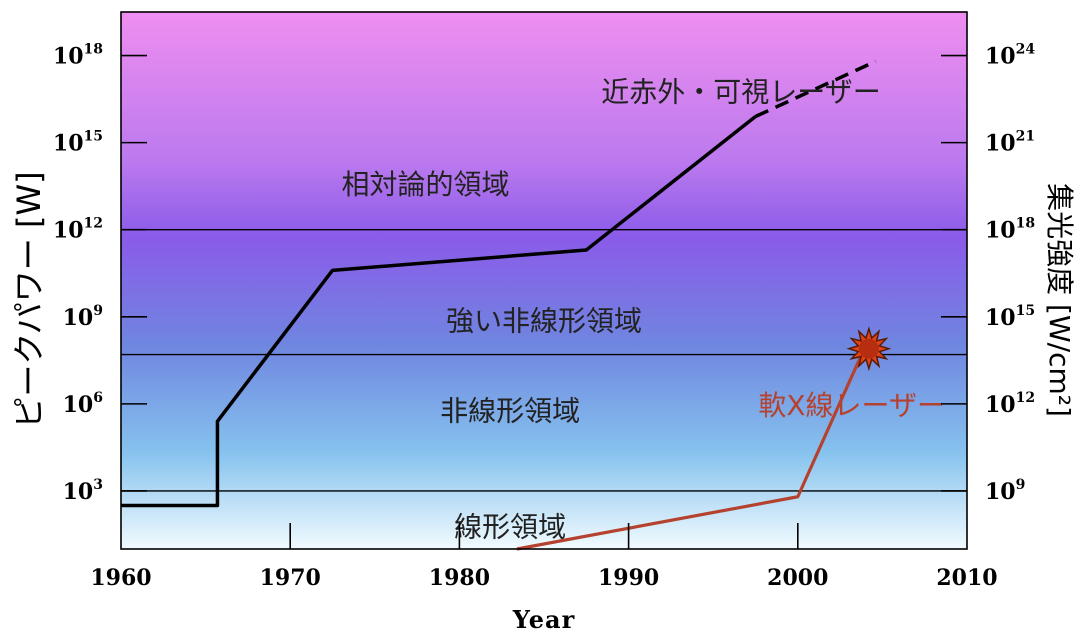 This screenshot has width=1084, height=636. I want to click on series-line, so click(691, 448).